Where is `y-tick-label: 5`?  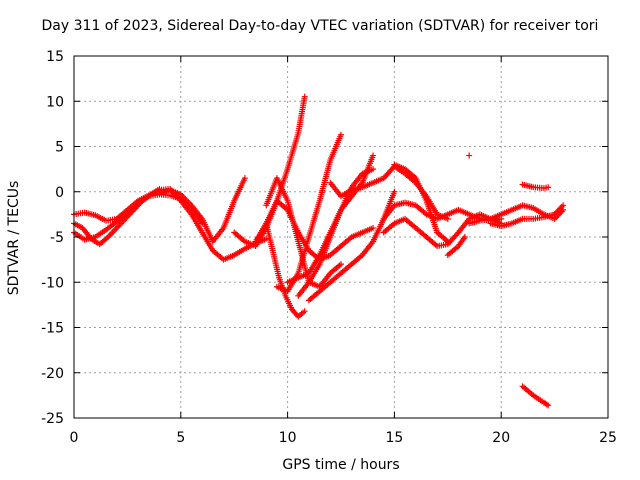 y-tick-label: 5 is located at coordinates (59, 148).